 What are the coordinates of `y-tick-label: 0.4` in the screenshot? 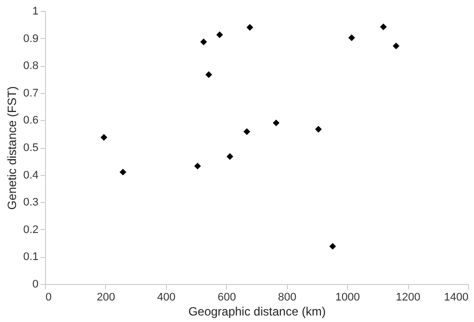 It's located at (30, 175).